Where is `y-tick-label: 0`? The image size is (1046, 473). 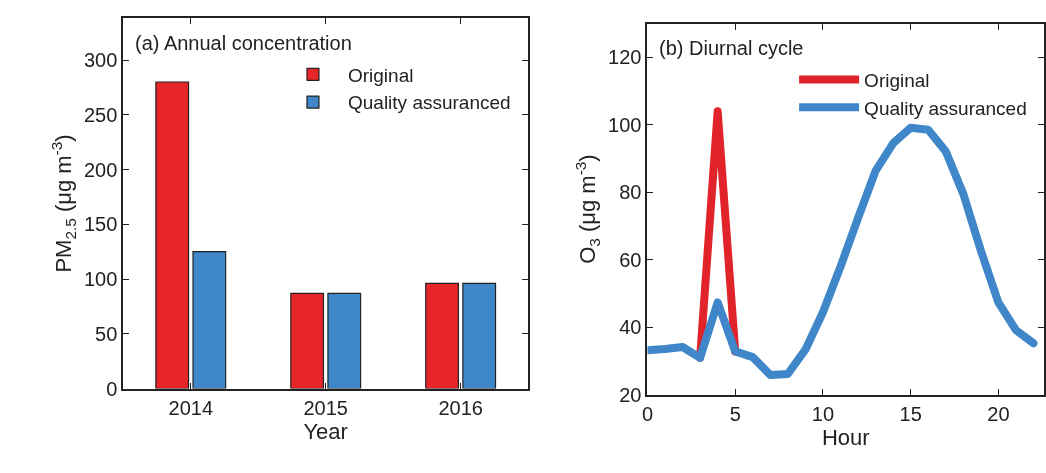 y-tick-label: 0 is located at coordinates (112, 388).